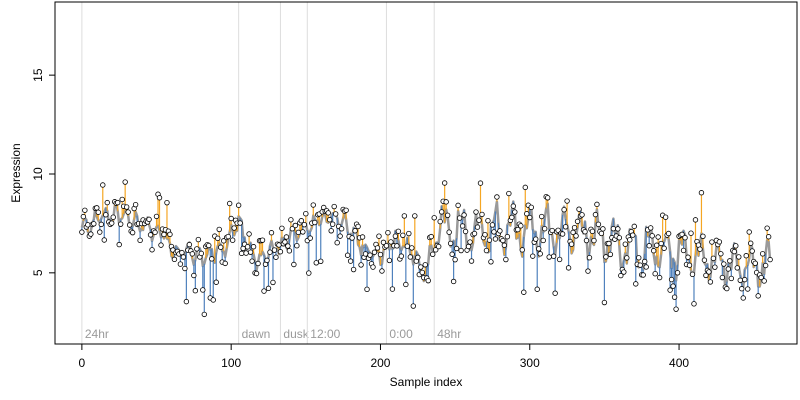  I want to click on marker-label-3: 12:00, so click(325, 334).